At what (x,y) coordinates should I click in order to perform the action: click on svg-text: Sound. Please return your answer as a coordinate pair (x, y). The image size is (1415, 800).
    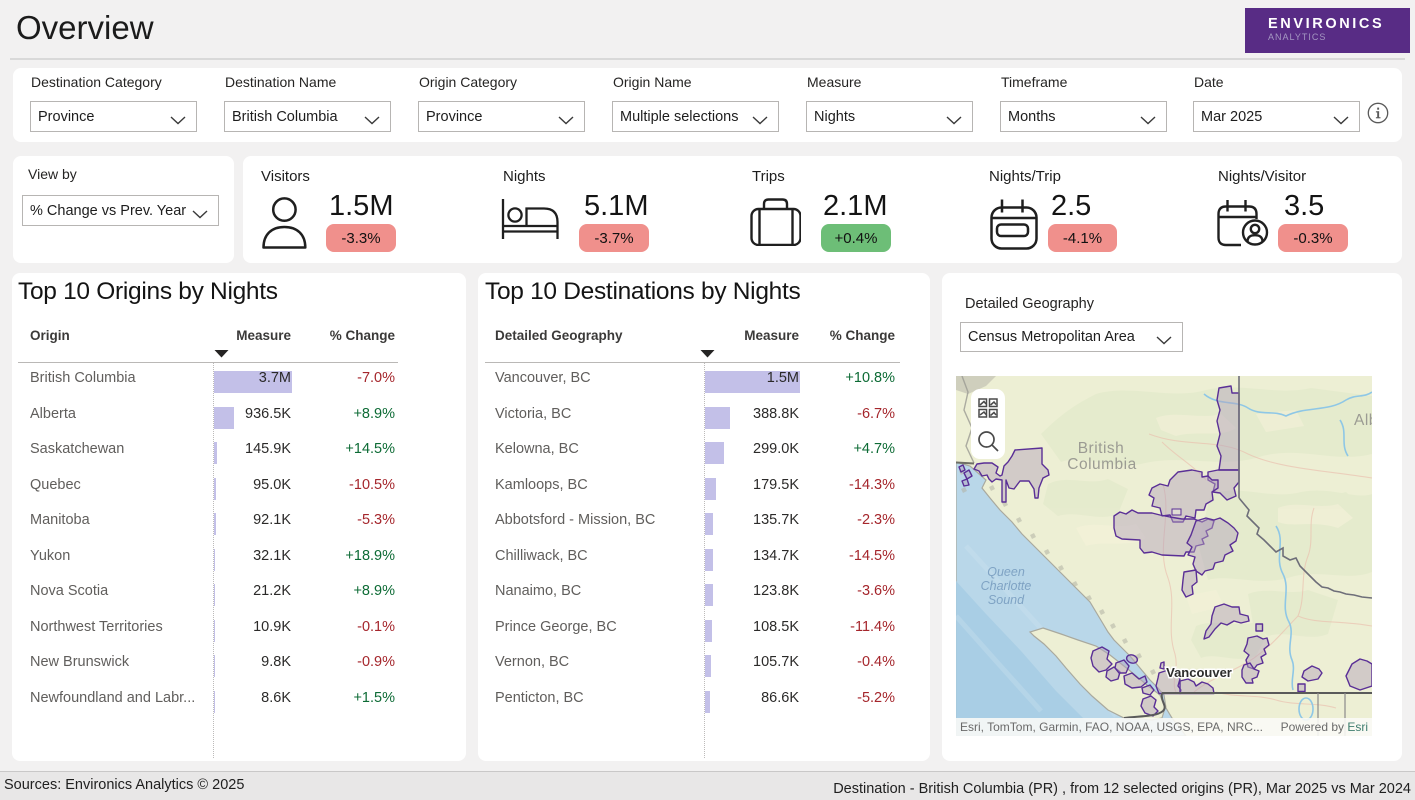
    Looking at the image, I should click on (1006, 600).